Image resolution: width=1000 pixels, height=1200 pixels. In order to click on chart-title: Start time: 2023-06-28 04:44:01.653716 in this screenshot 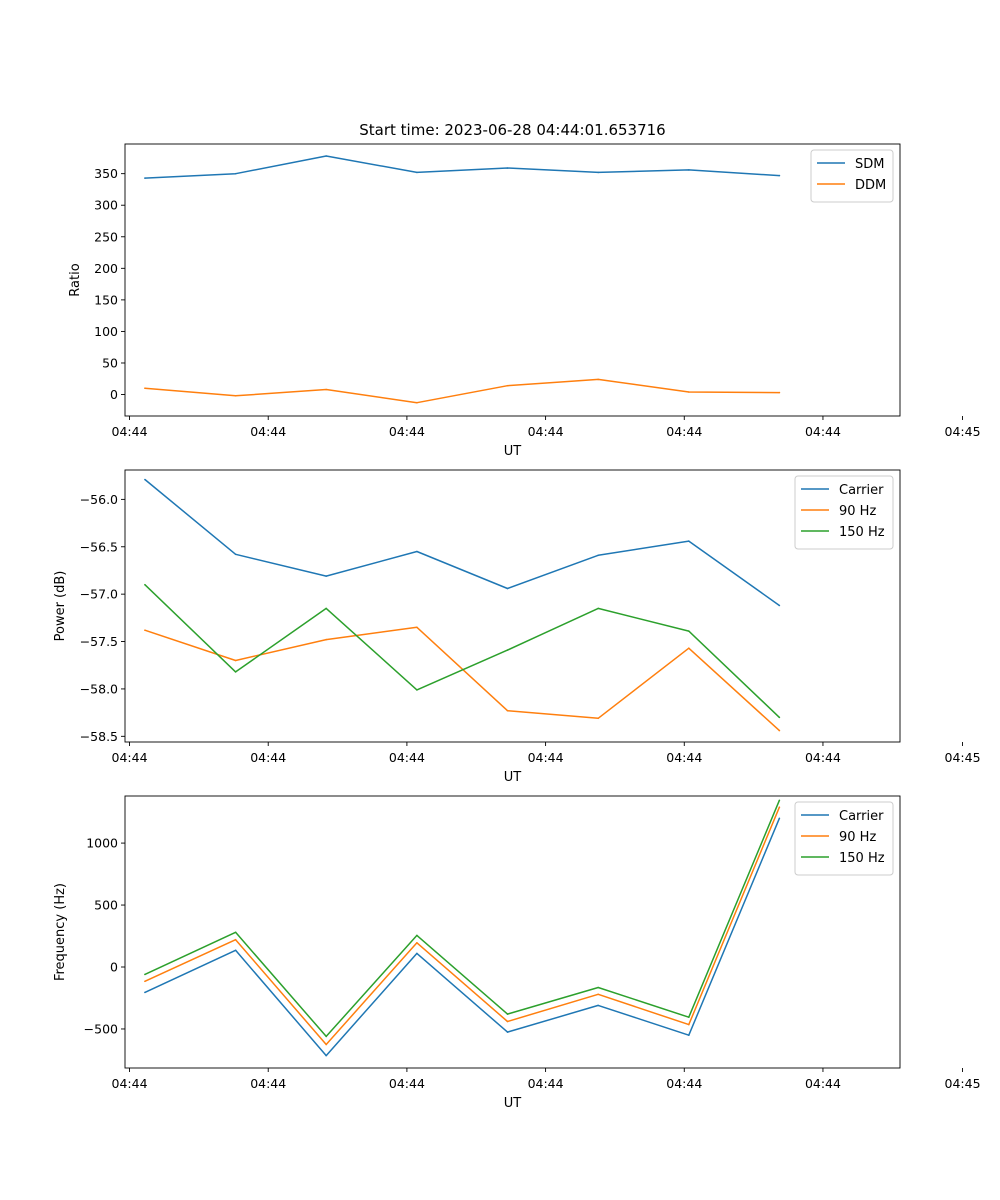, I will do `click(512, 130)`.